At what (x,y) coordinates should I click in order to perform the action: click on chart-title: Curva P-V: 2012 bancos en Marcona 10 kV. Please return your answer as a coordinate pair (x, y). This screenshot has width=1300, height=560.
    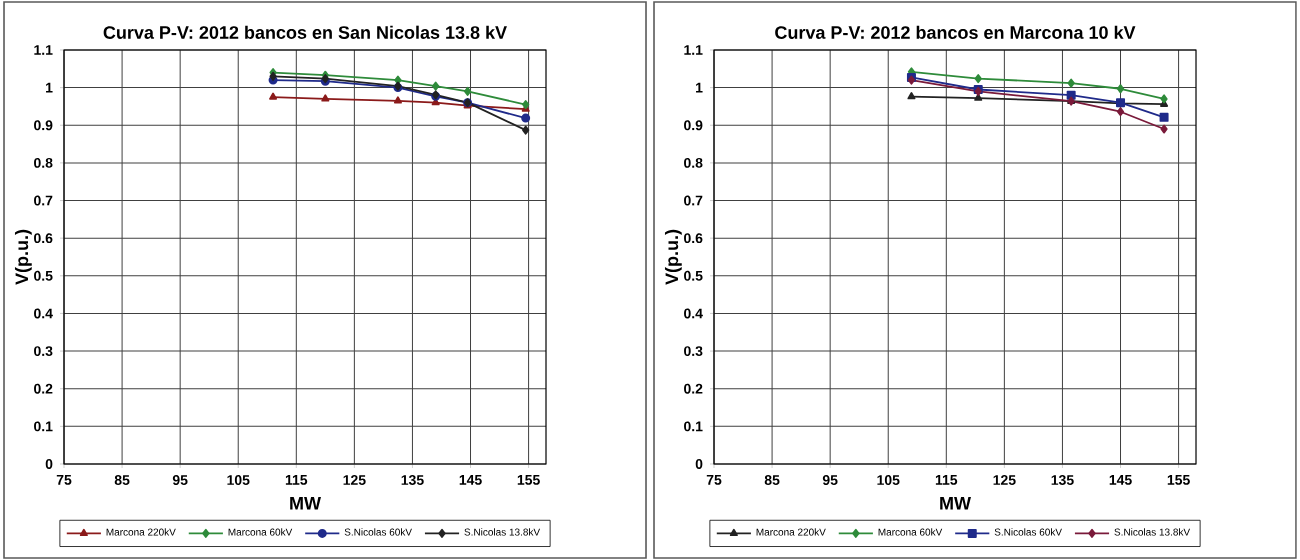
    Looking at the image, I should click on (955, 32).